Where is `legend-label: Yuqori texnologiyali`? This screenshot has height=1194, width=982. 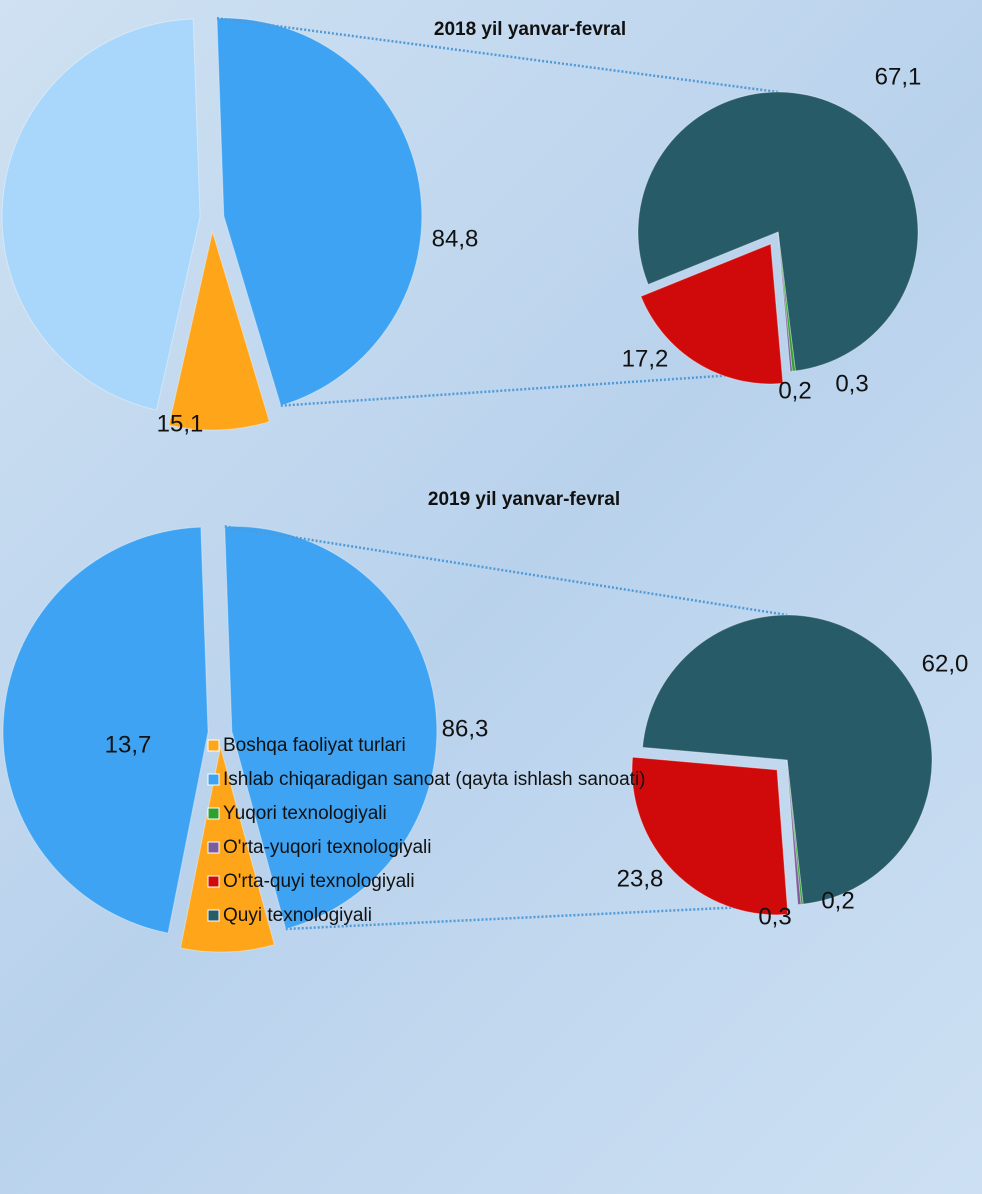 legend-label: Yuqori texnologiyali is located at coordinates (305, 813).